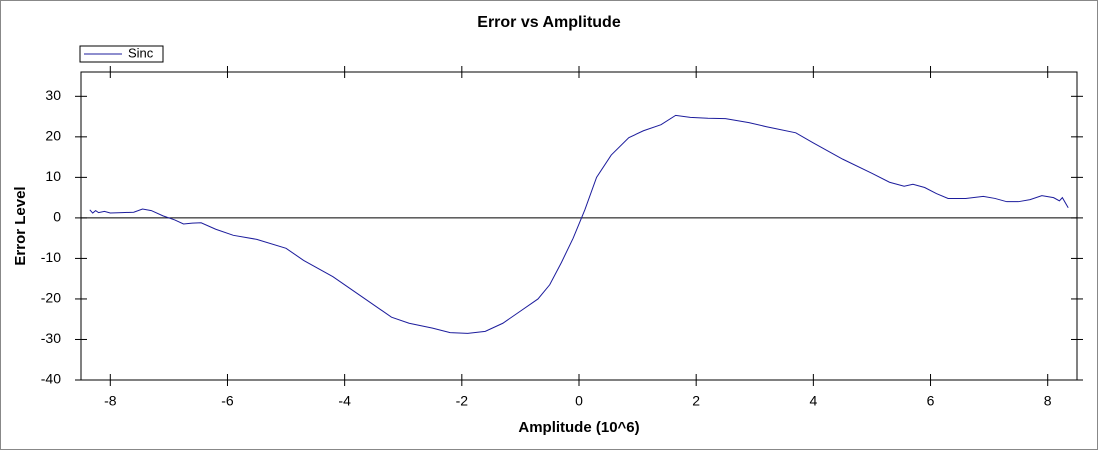 This screenshot has width=1098, height=450. I want to click on y-tick-label: 30, so click(53, 95).